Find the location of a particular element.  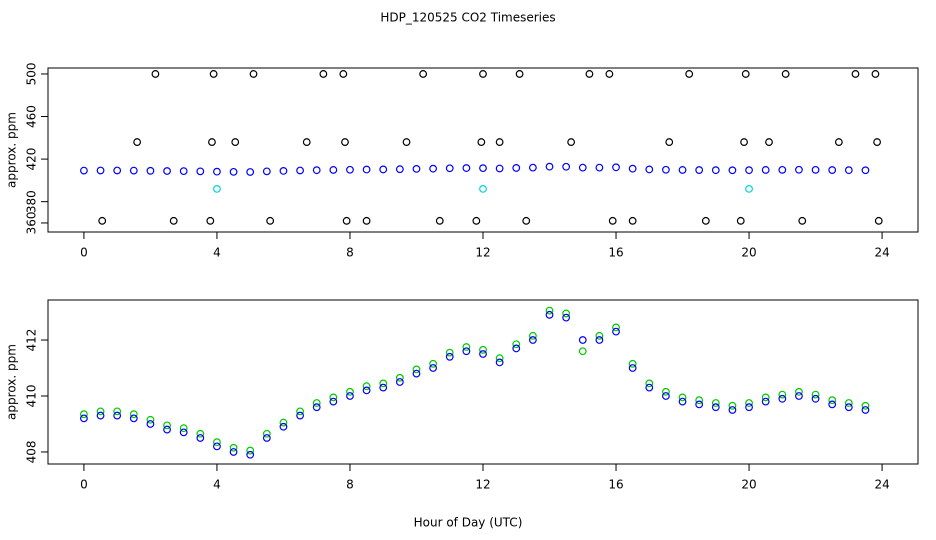

y-tick-label: 460 is located at coordinates (32, 116).